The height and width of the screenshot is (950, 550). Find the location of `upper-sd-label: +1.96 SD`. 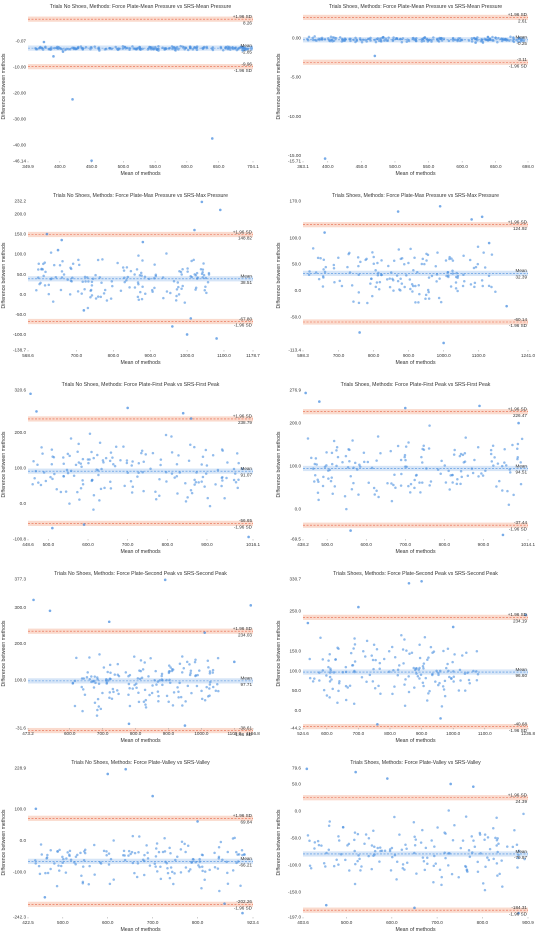

upper-sd-label: +1.96 SD is located at coordinates (518, 408).